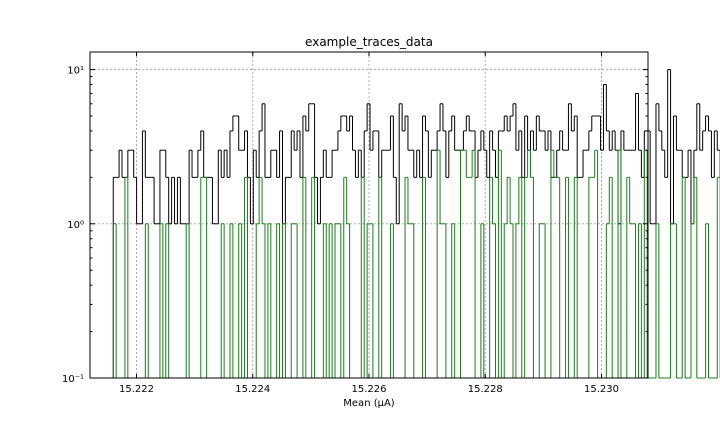  I want to click on x-axis-label: Mean (μA), so click(369, 403).